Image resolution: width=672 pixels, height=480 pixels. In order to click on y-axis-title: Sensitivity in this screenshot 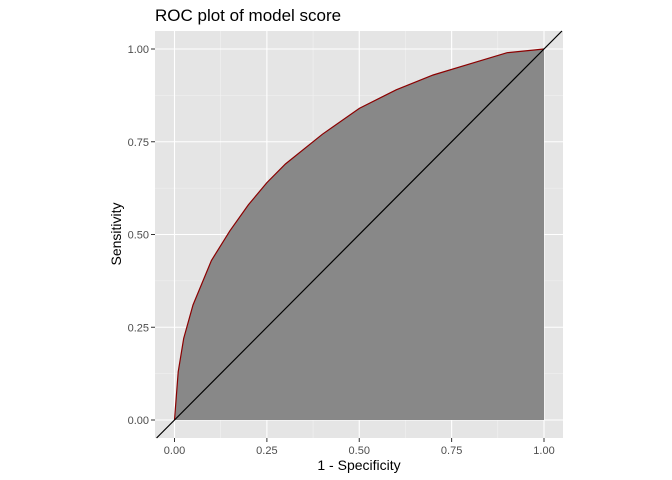, I will do `click(116, 233)`.